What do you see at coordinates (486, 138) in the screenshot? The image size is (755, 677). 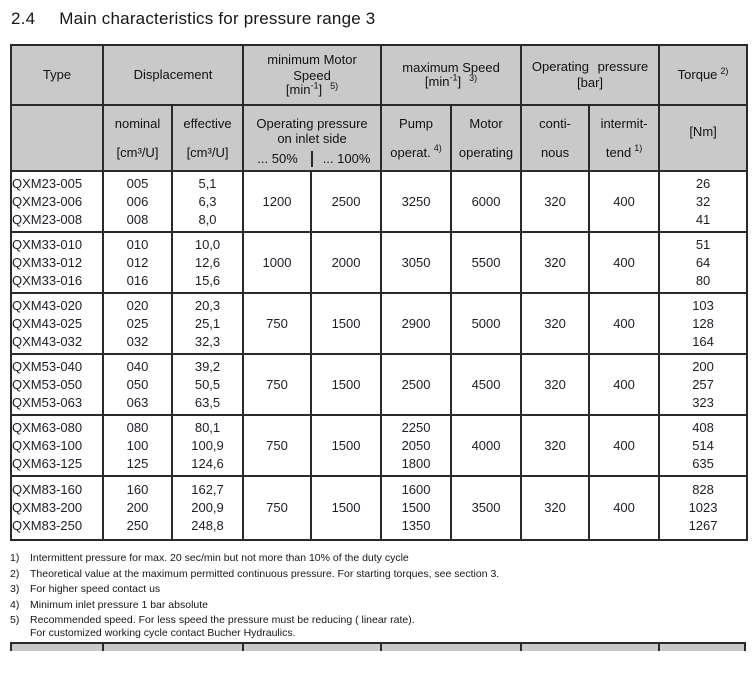 I see `header-motor-operating: Motor operating` at bounding box center [486, 138].